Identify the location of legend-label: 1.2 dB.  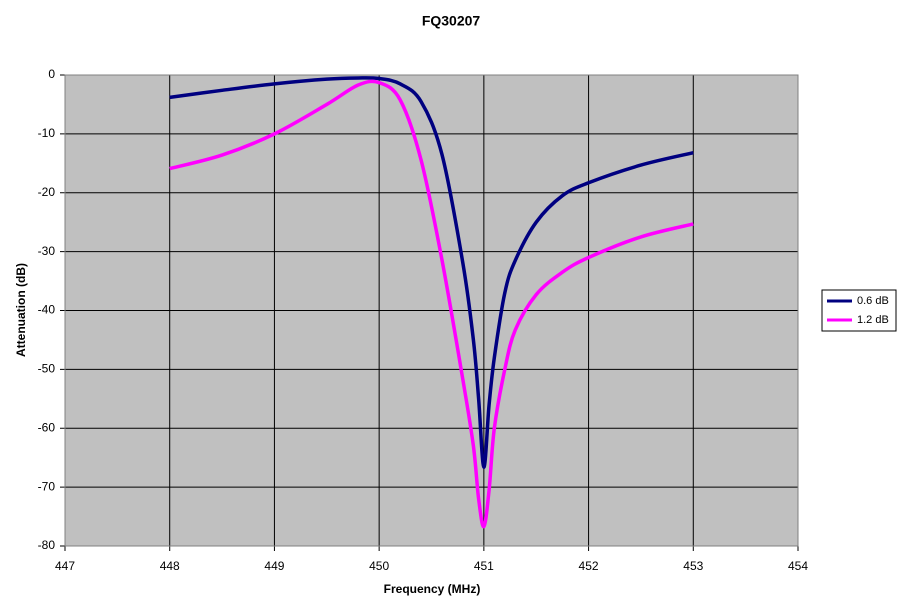
(873, 320).